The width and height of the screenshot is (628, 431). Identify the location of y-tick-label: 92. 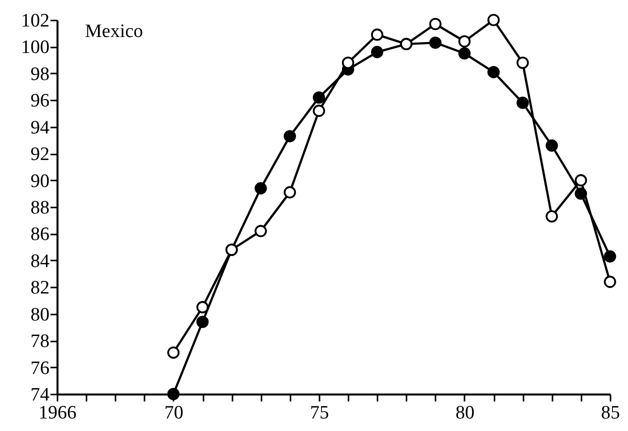
(40, 155).